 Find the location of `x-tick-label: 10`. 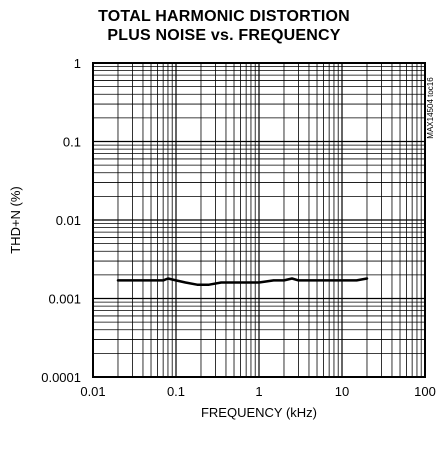

x-tick-label: 10 is located at coordinates (342, 391).